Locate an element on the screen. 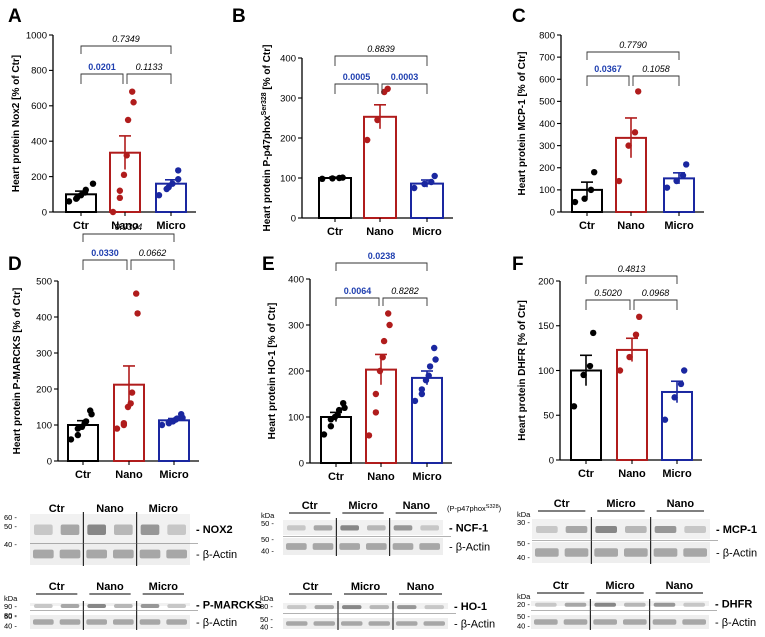  panel-label: B is located at coordinates (239, 16).